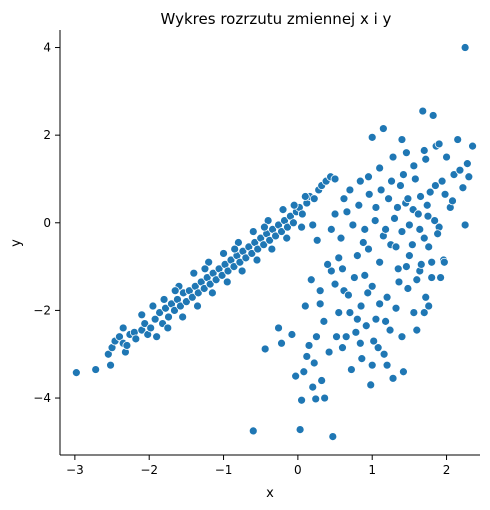 The image size is (490, 510). What do you see at coordinates (447, 470) in the screenshot?
I see `x-tick-label: 2` at bounding box center [447, 470].